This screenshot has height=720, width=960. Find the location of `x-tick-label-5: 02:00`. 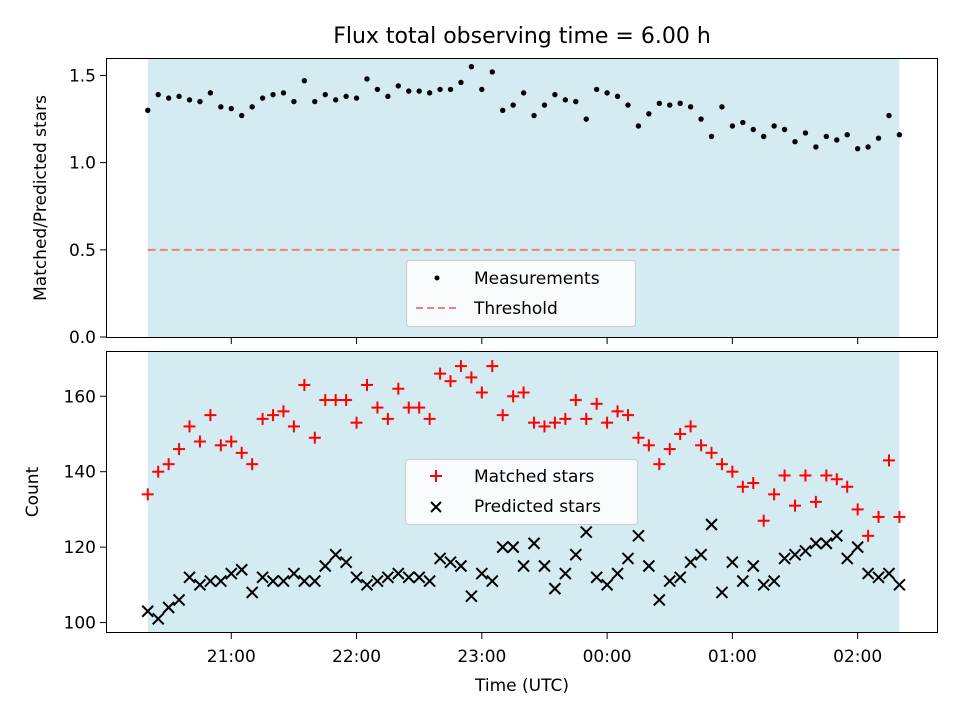

x-tick-label-5: 02:00 is located at coordinates (857, 657).